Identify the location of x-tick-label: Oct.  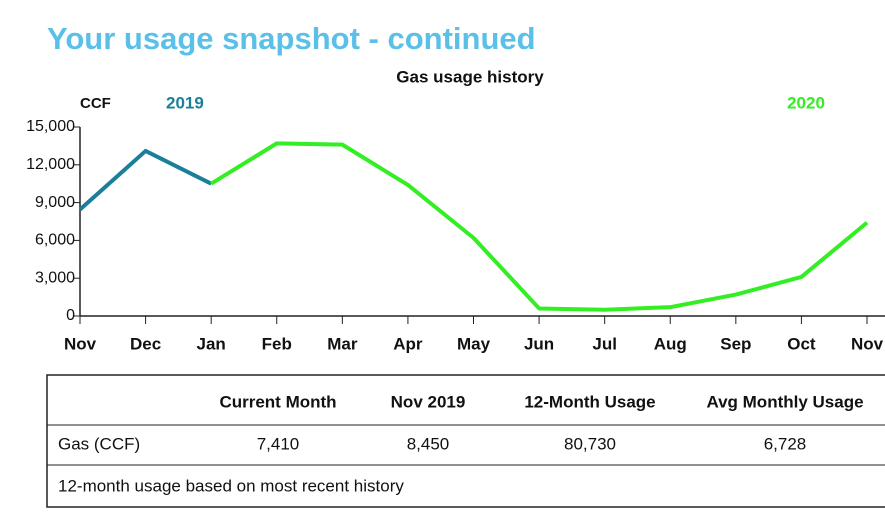
(801, 343).